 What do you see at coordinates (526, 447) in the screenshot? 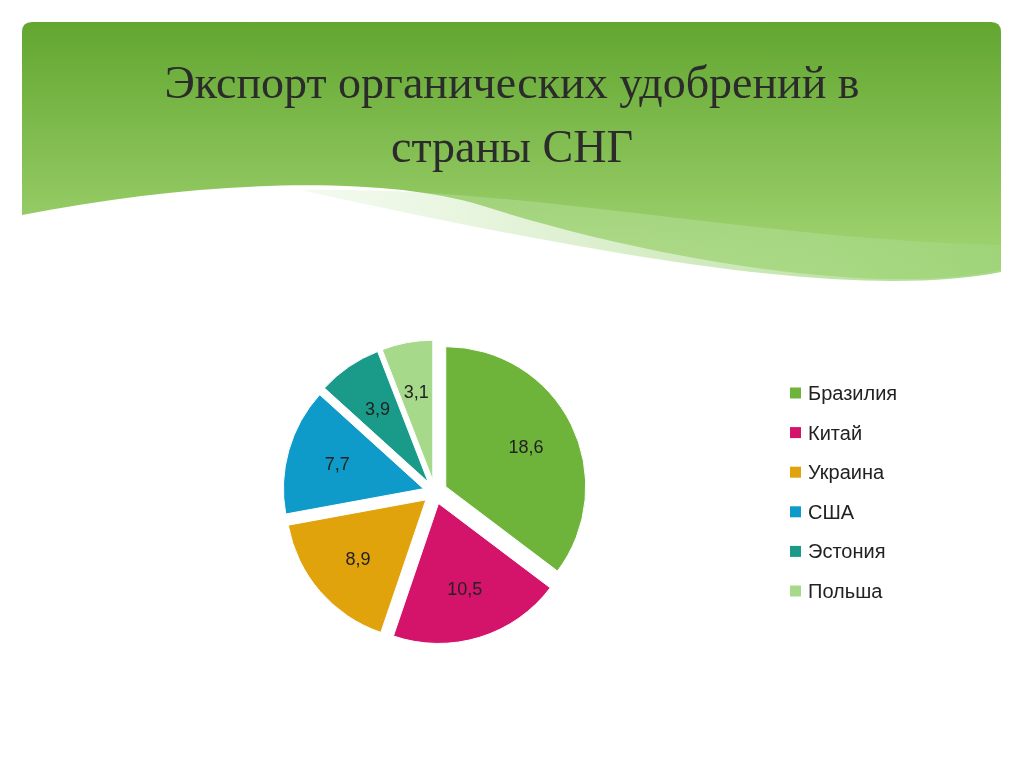
I see `data-label: 18,6` at bounding box center [526, 447].